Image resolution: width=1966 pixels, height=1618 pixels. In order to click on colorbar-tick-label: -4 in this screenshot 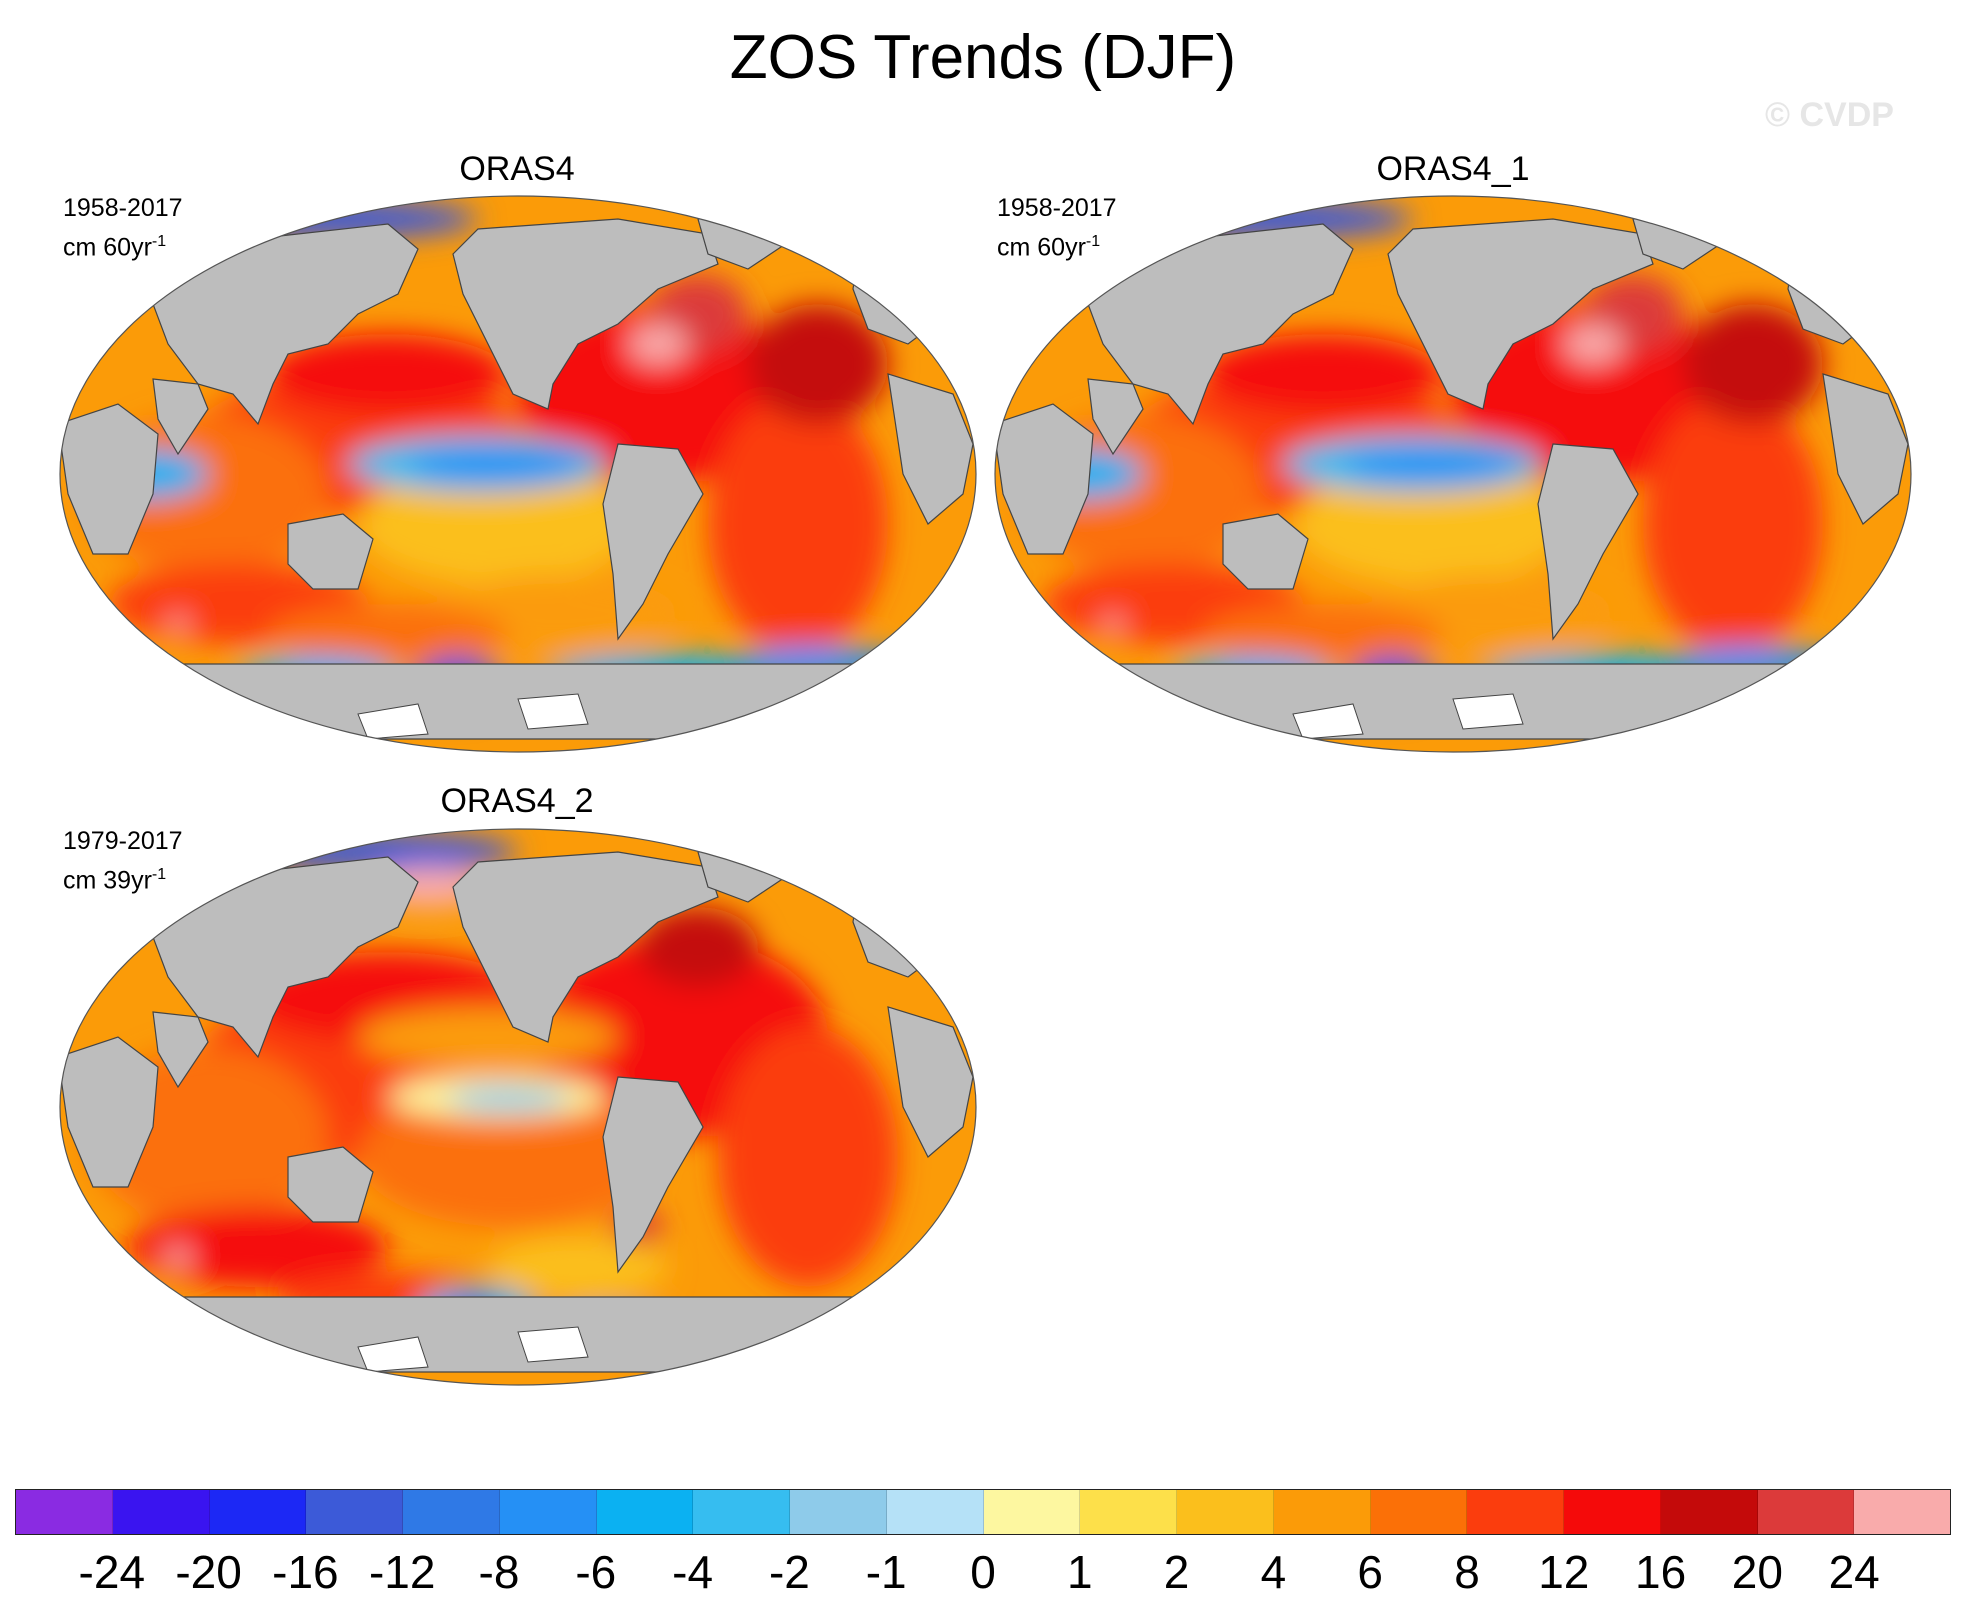, I will do `click(693, 1572)`.